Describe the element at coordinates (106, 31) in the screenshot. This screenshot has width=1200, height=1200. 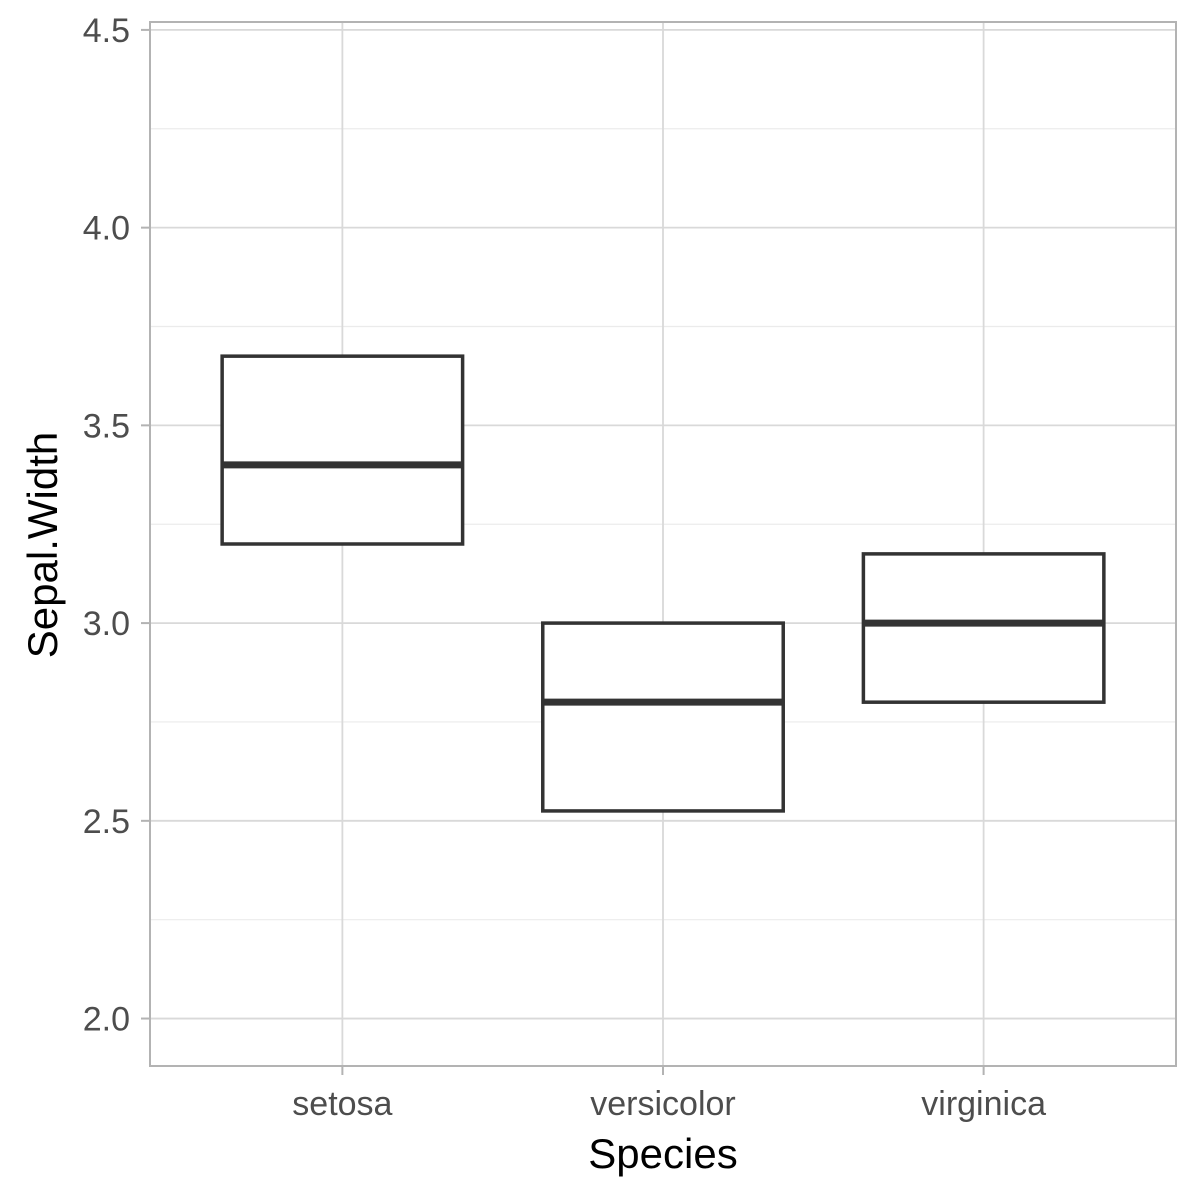
I see `y-tick-label: 4.5` at that location.